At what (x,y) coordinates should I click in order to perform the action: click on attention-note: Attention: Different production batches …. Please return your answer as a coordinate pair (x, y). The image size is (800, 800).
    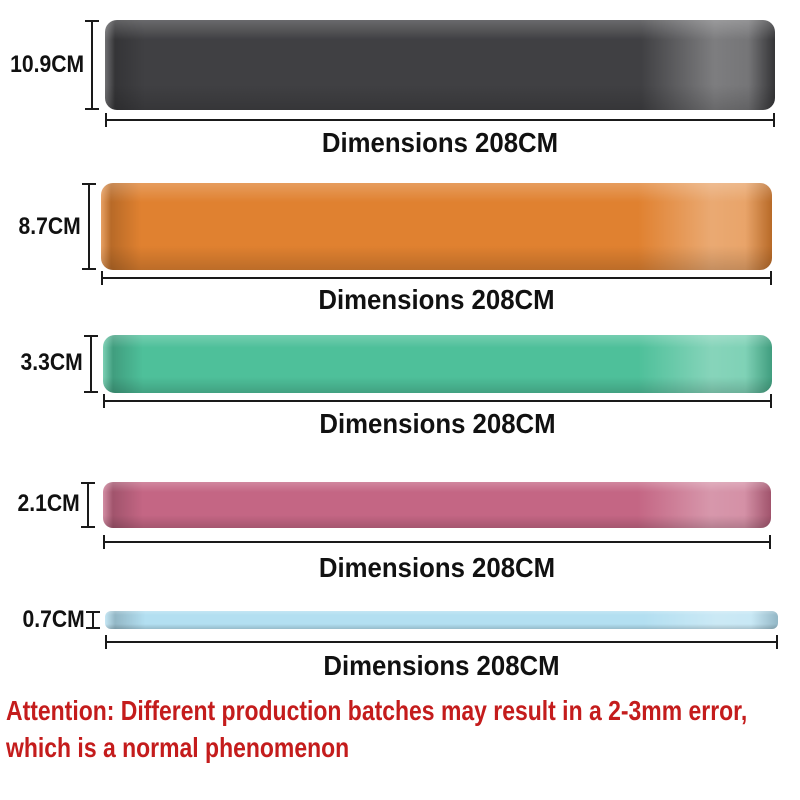
    Looking at the image, I should click on (403, 729).